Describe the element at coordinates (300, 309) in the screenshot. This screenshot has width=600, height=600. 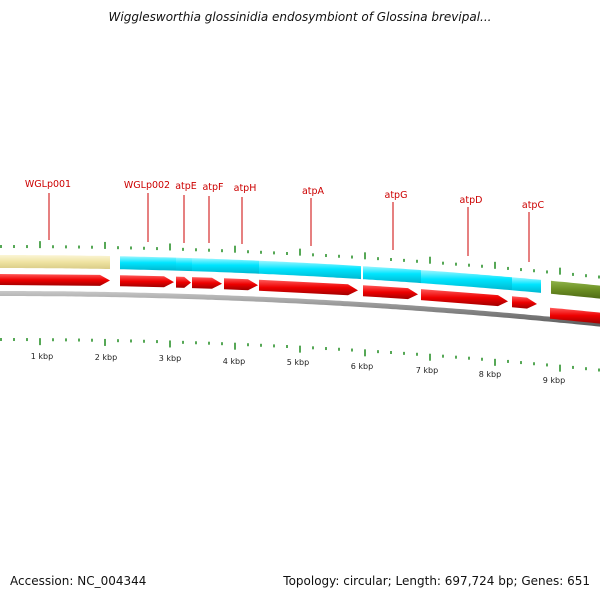
I see `backbone-arc` at that location.